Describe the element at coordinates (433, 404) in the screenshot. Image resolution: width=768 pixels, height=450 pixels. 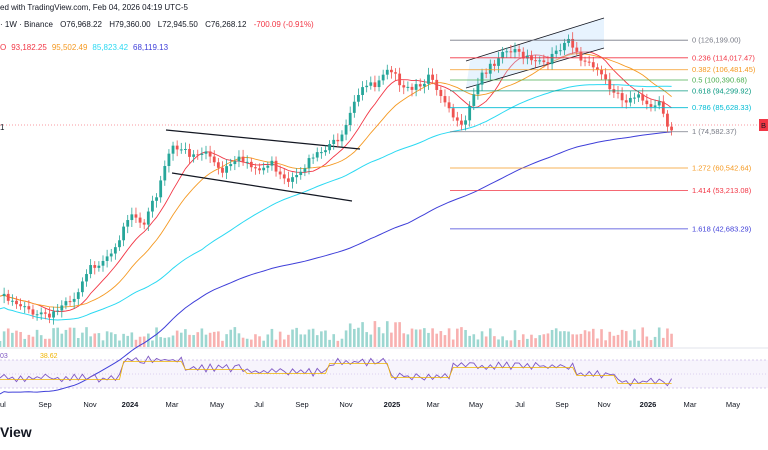
I see `time-axis-tick: Mar` at that location.